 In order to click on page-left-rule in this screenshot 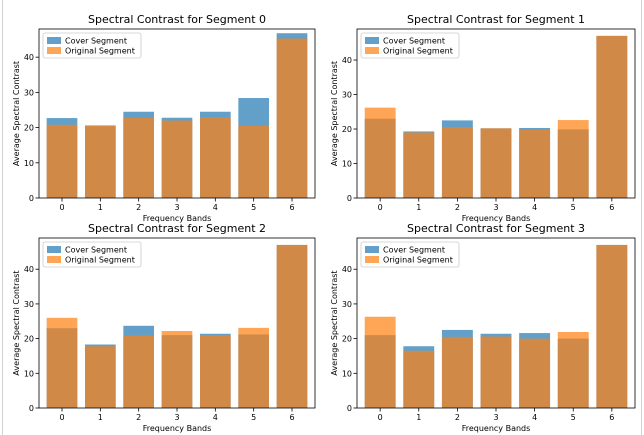, I will do `click(2, 217)`.